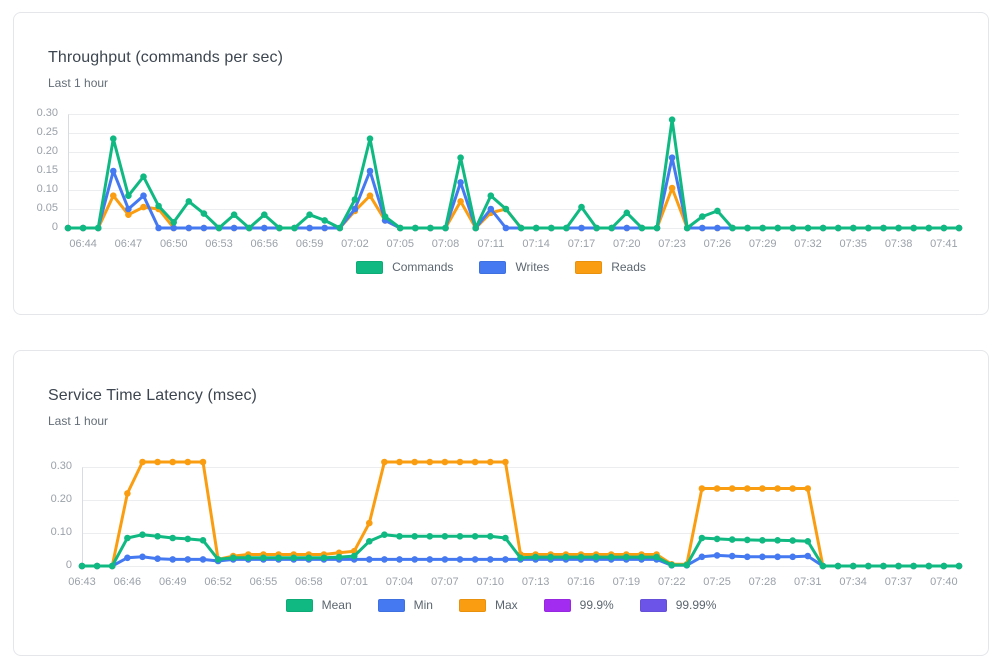  What do you see at coordinates (677, 605) in the screenshot?
I see `legend-item-99-99-: 99.99%` at bounding box center [677, 605].